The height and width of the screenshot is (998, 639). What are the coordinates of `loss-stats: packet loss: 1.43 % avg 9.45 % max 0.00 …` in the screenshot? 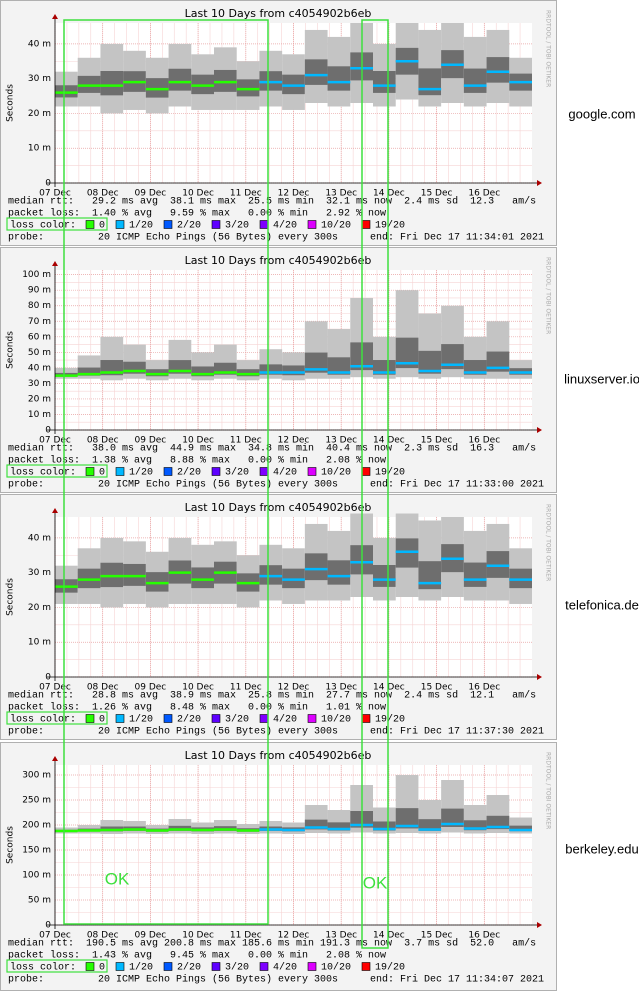 It's located at (197, 956).